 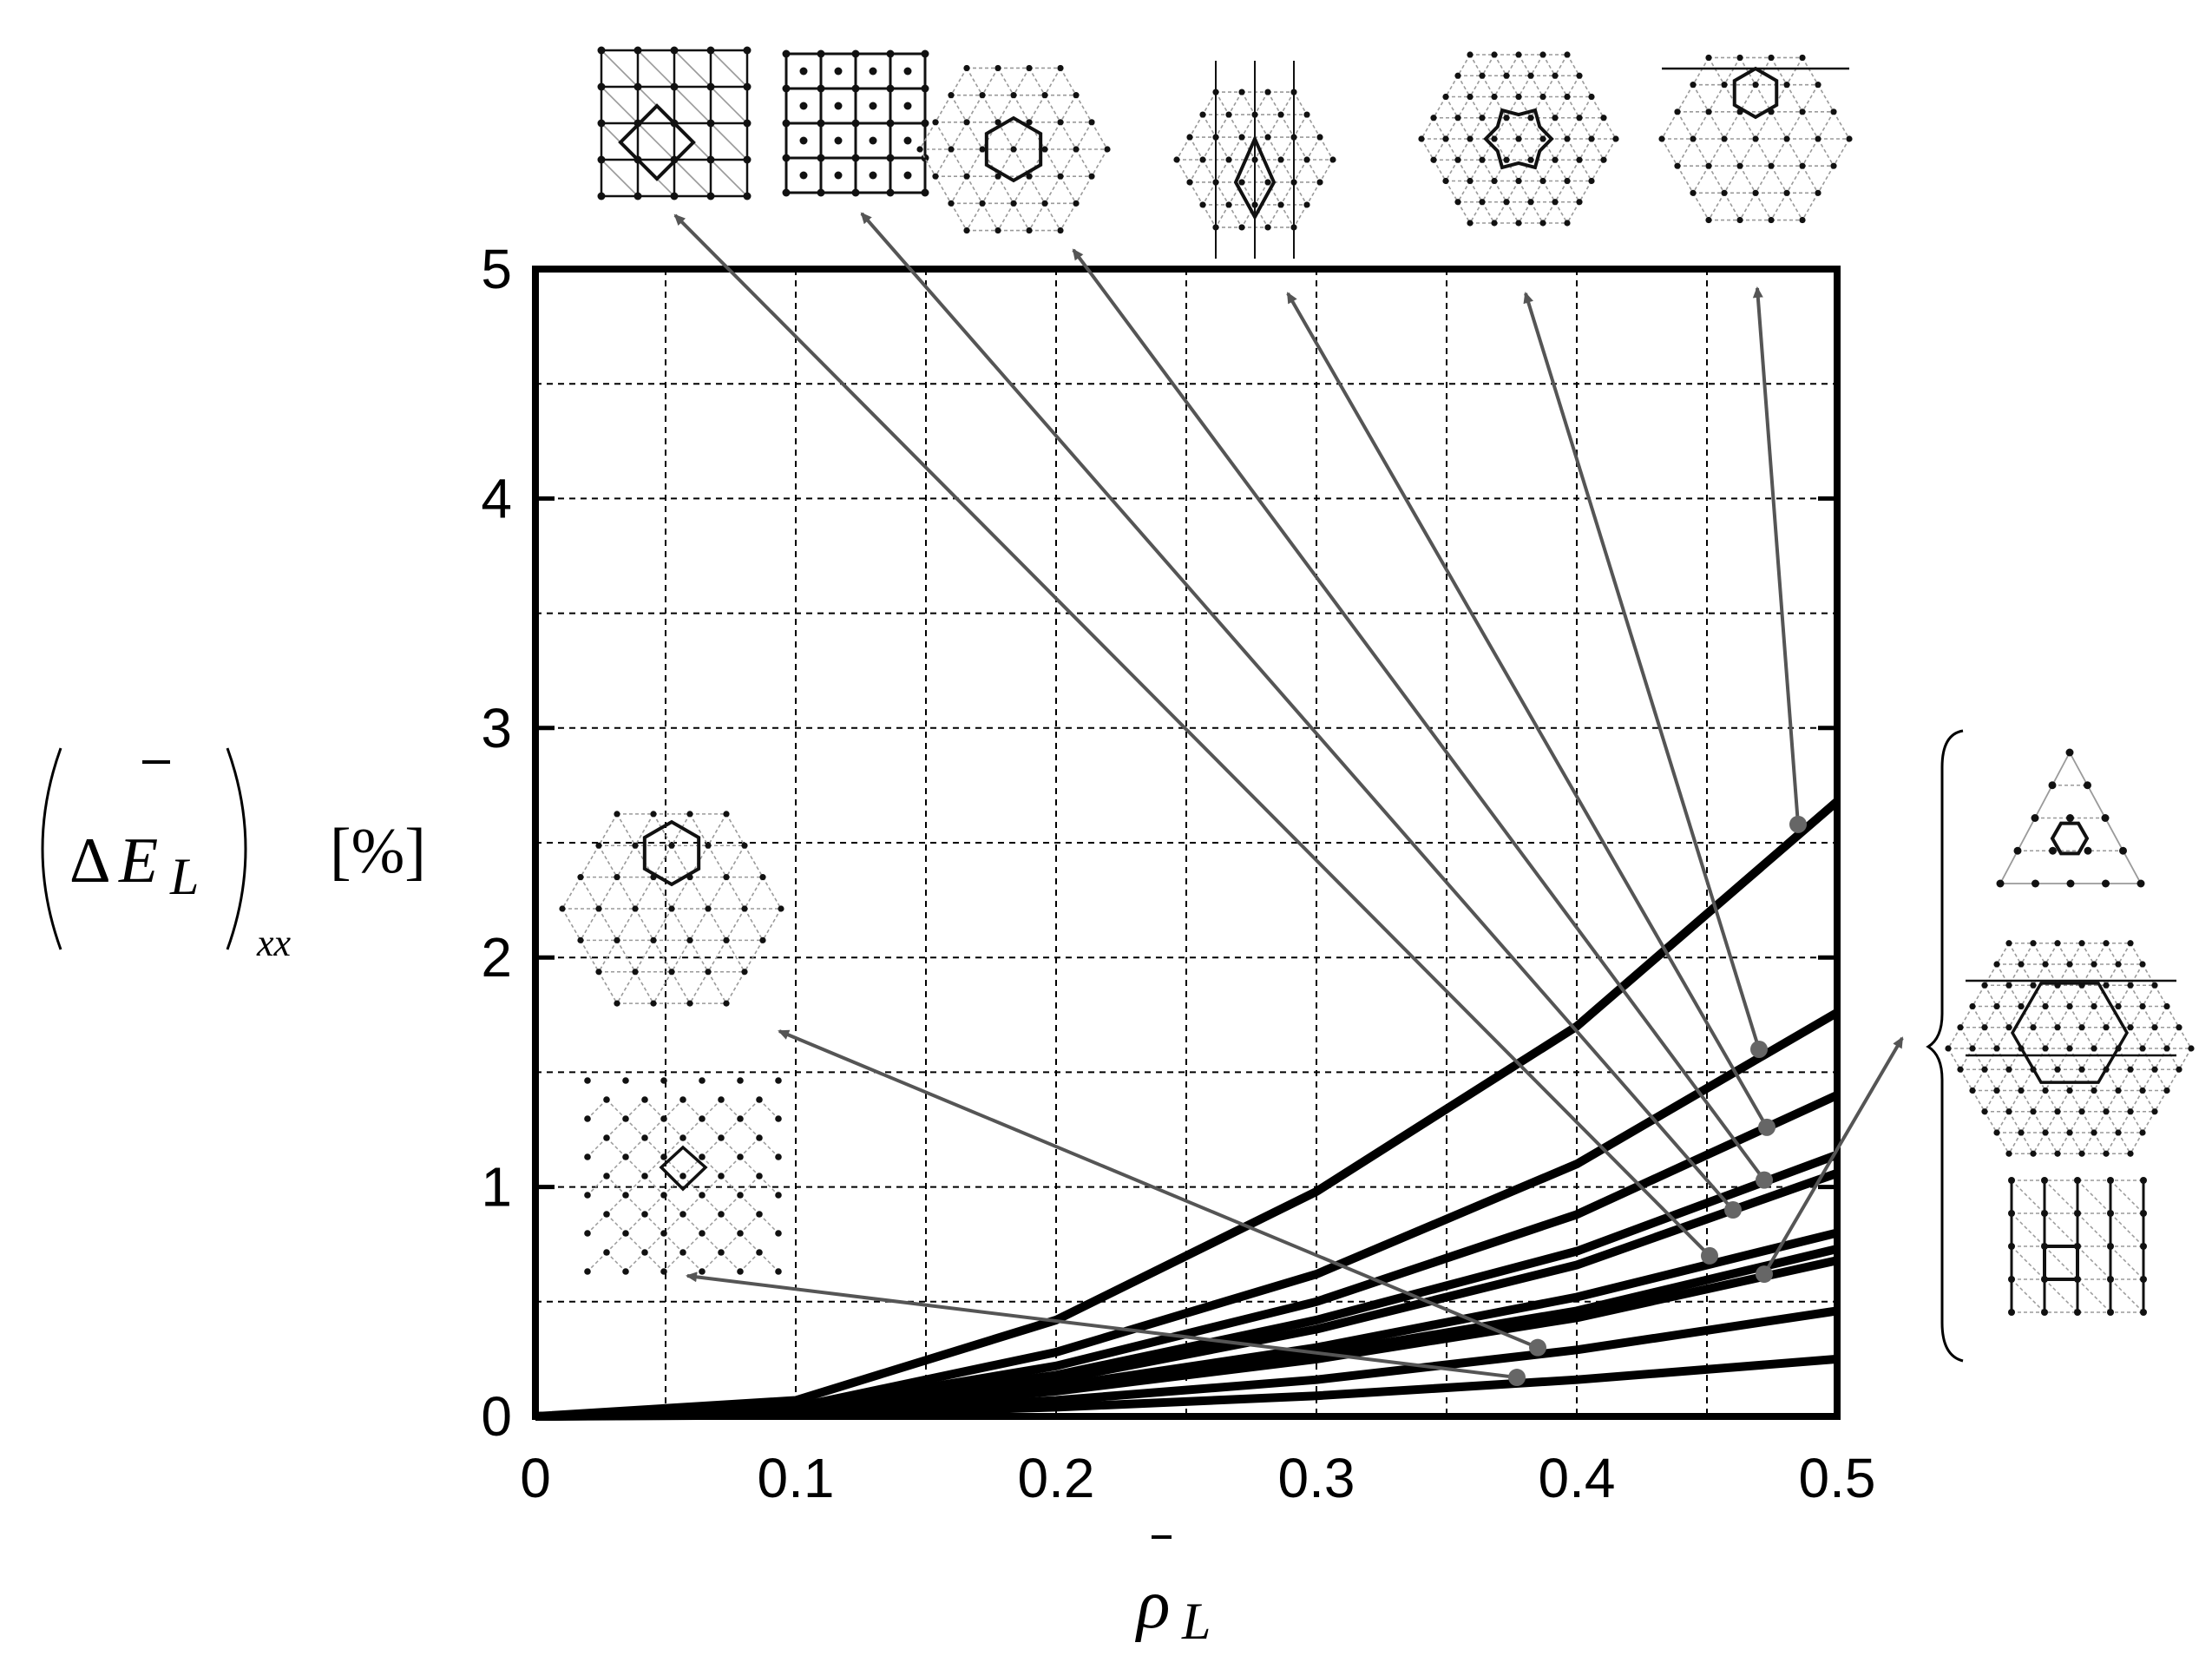 What do you see at coordinates (184, 876) in the screenshot?
I see `y-label-subscript: L` at bounding box center [184, 876].